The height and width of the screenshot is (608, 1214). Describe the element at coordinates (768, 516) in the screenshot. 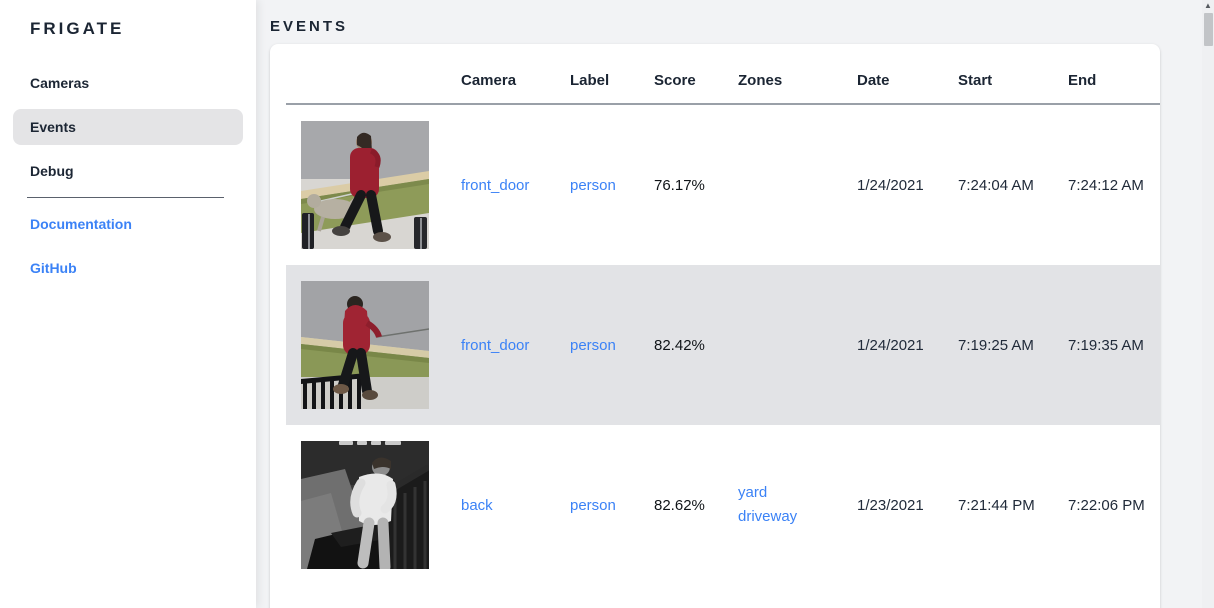

I see `zone-link: driveway` at that location.